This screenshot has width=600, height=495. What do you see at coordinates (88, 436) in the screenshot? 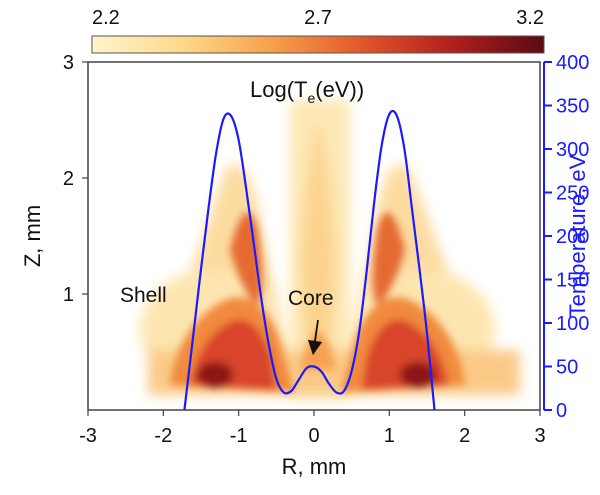
I see `x-tick-label: -3` at bounding box center [88, 436].